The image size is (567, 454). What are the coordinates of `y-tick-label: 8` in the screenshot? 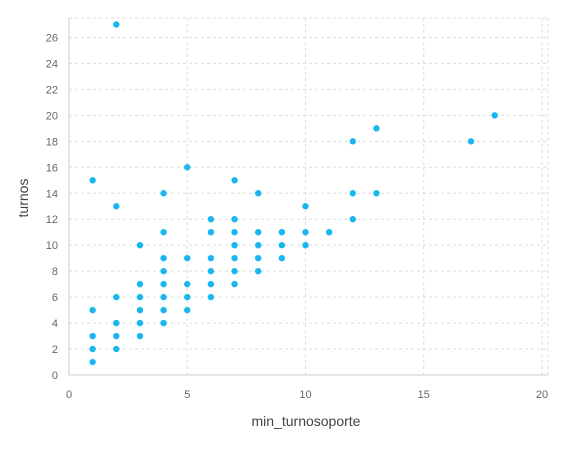 It's located at (55, 272).